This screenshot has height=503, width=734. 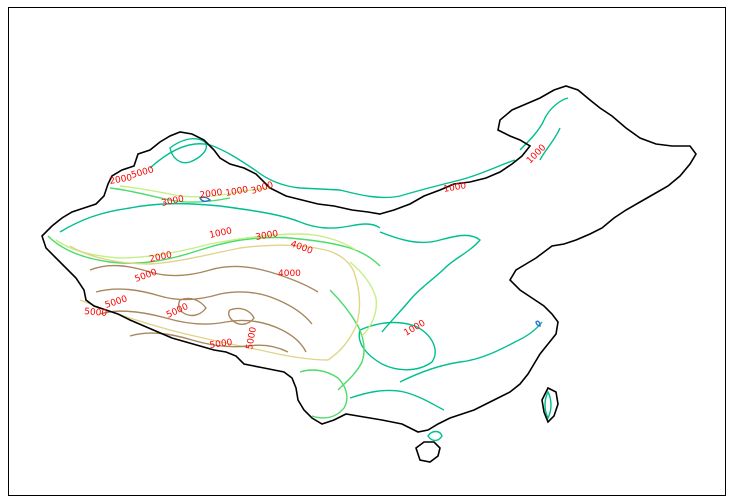 I want to click on contour-5000-c, so click(x=203, y=331).